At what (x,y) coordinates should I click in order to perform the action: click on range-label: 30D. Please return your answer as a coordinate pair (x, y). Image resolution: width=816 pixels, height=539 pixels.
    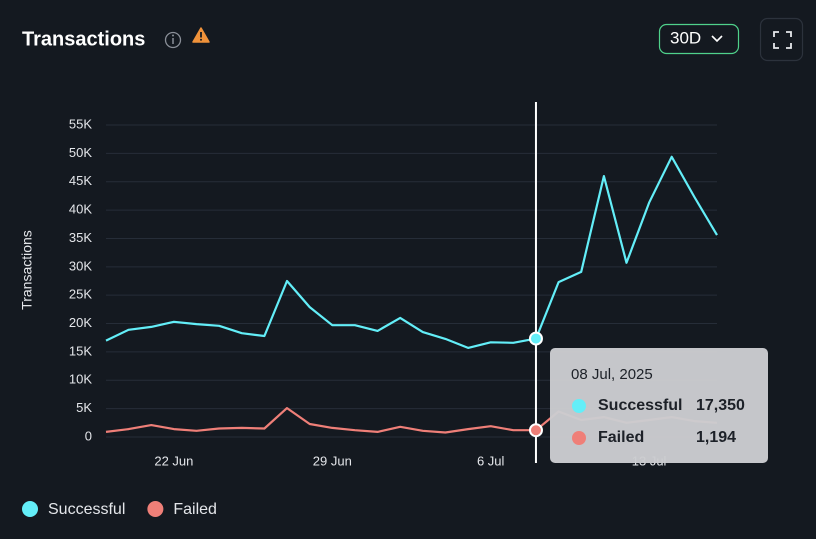
    Looking at the image, I should click on (685, 37).